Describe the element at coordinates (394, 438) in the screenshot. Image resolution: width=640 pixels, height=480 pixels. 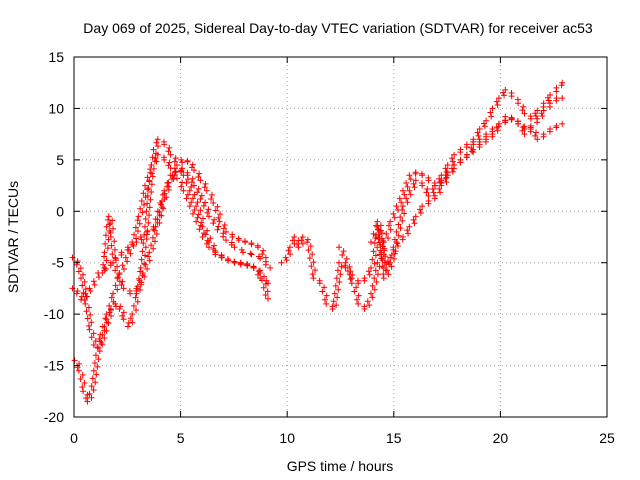
I see `x-tick-label: 15` at that location.